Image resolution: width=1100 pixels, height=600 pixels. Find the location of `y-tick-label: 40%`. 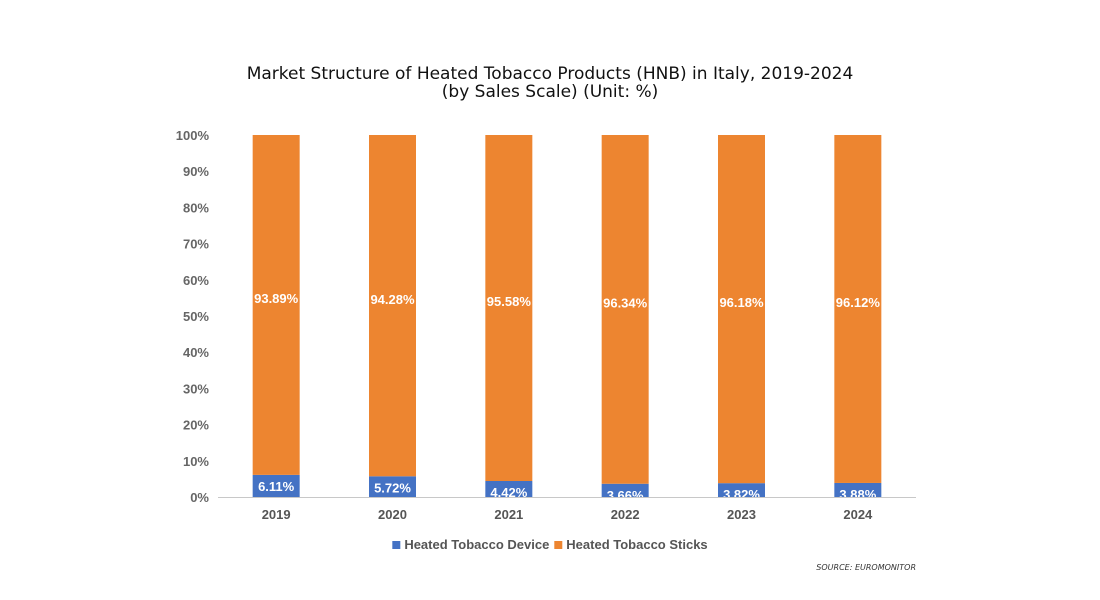

y-tick-label: 40% is located at coordinates (196, 352).